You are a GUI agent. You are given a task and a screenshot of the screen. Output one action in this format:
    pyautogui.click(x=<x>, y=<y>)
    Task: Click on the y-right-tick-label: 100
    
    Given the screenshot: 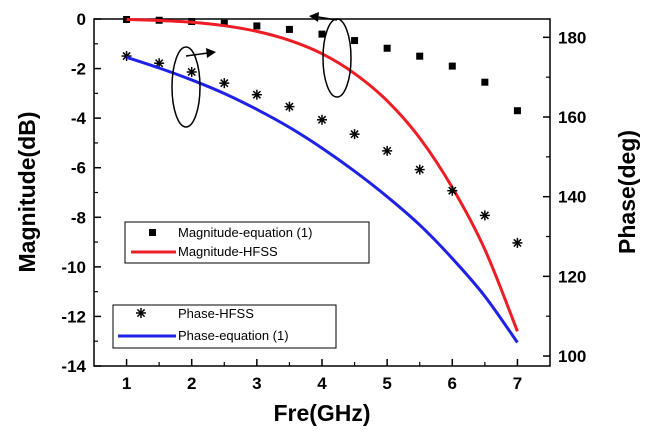 What is the action you would take?
    pyautogui.click(x=572, y=356)
    